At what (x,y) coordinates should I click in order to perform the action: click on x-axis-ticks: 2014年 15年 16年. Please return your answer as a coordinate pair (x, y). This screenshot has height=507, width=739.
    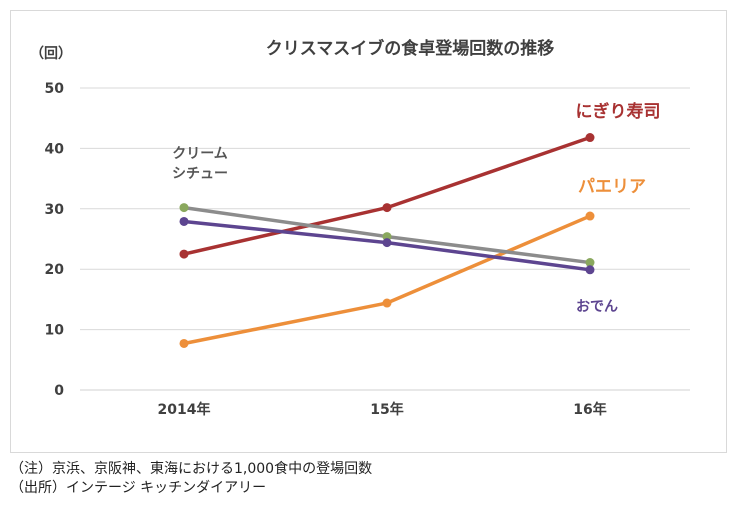
    Looking at the image, I should click on (382, 409).